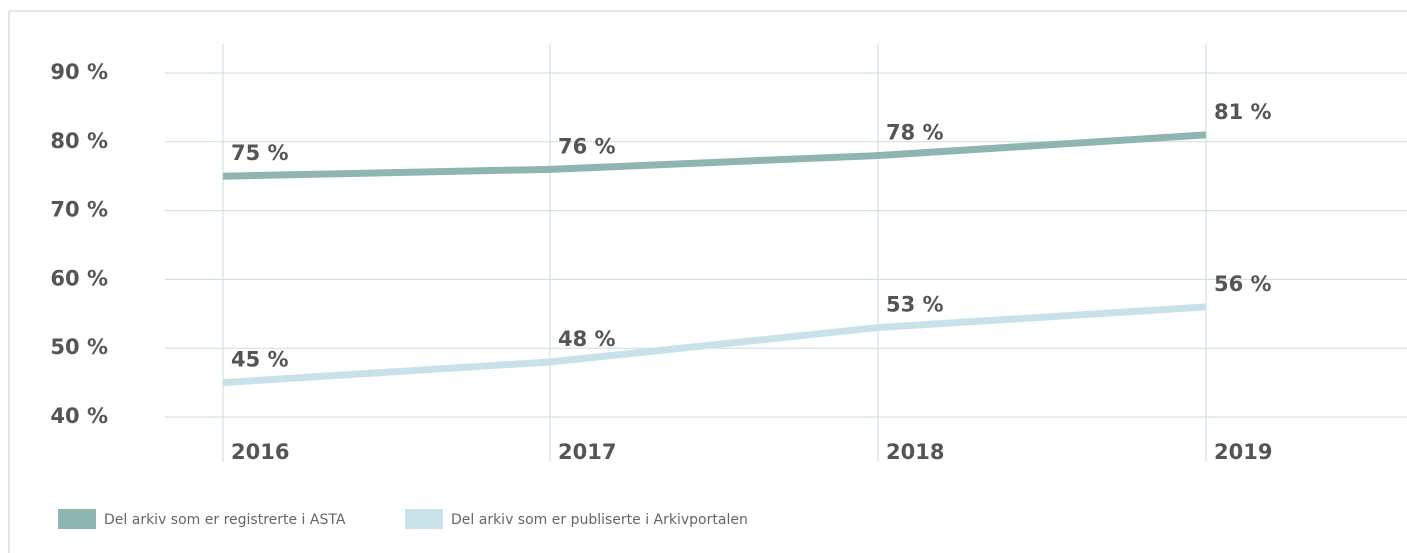 The height and width of the screenshot is (553, 1407). I want to click on data-label: 78 %, so click(915, 133).